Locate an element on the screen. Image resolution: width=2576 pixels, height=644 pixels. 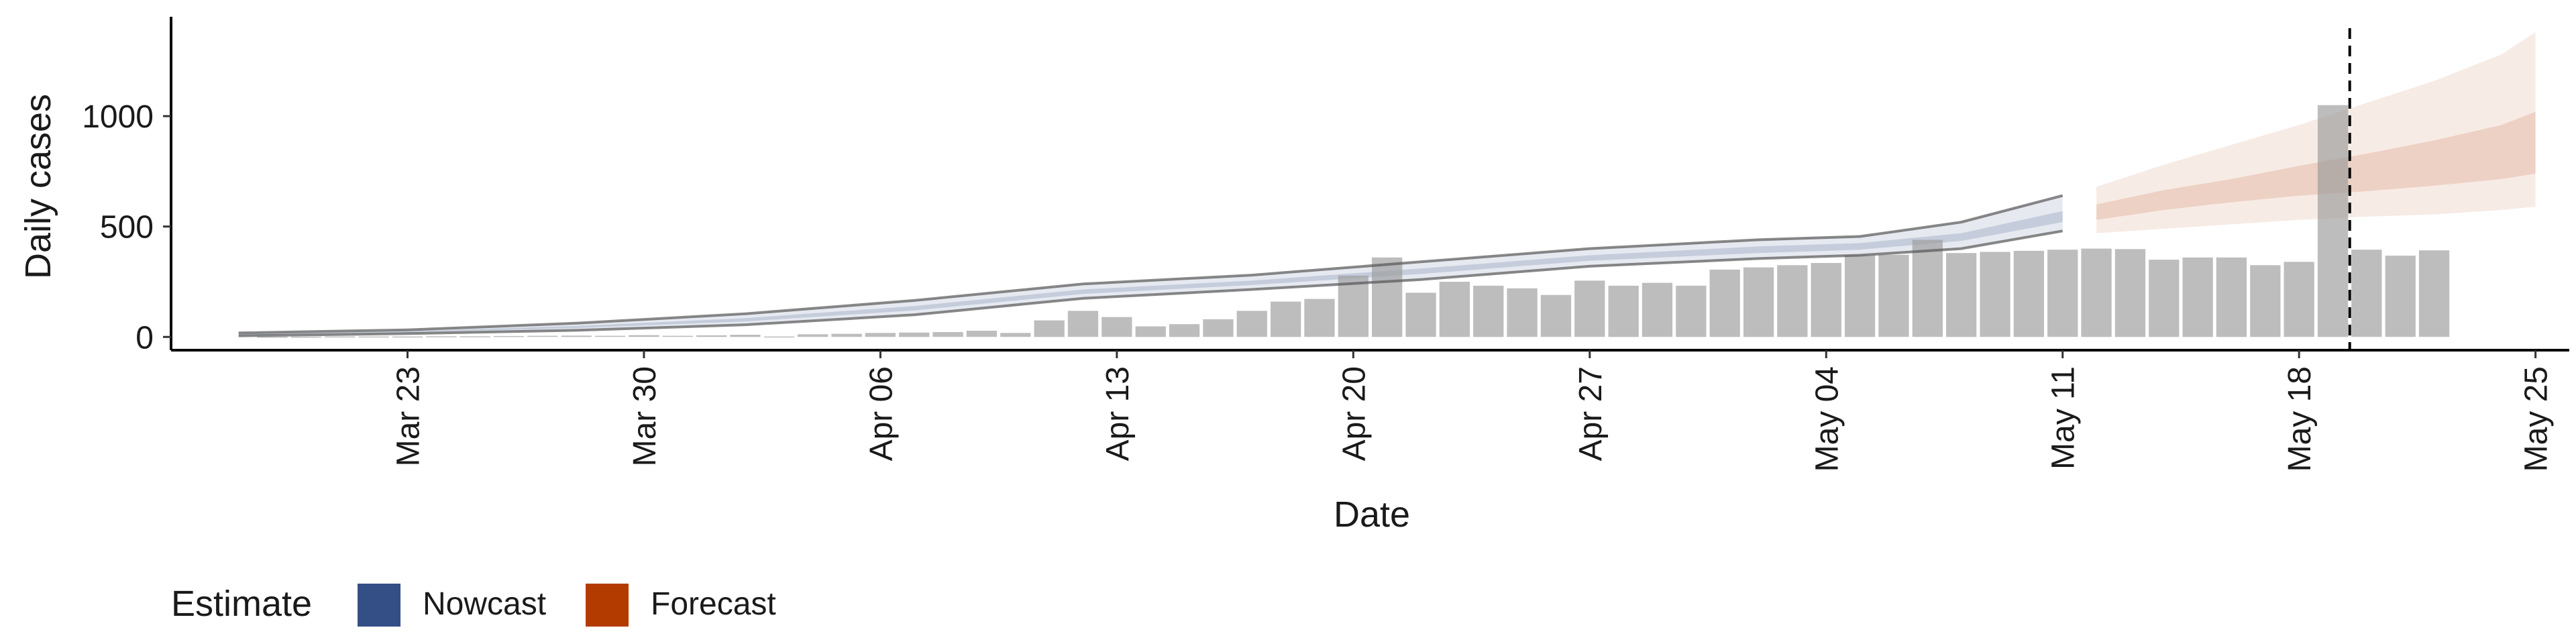
legend-label-forecast: Forecast is located at coordinates (713, 604).